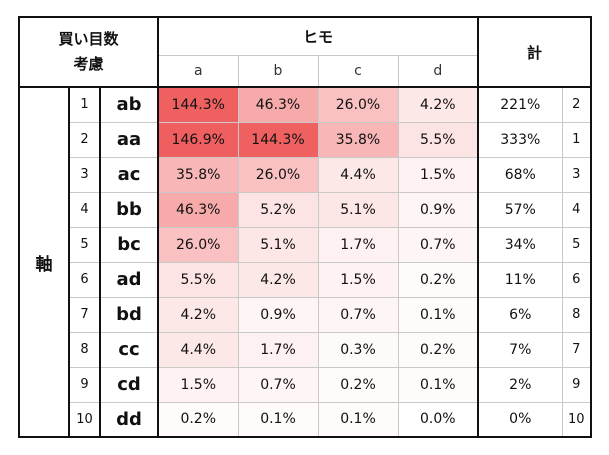 The image size is (609, 455). Describe the element at coordinates (577, 279) in the screenshot. I see `row-rank: 6` at that location.